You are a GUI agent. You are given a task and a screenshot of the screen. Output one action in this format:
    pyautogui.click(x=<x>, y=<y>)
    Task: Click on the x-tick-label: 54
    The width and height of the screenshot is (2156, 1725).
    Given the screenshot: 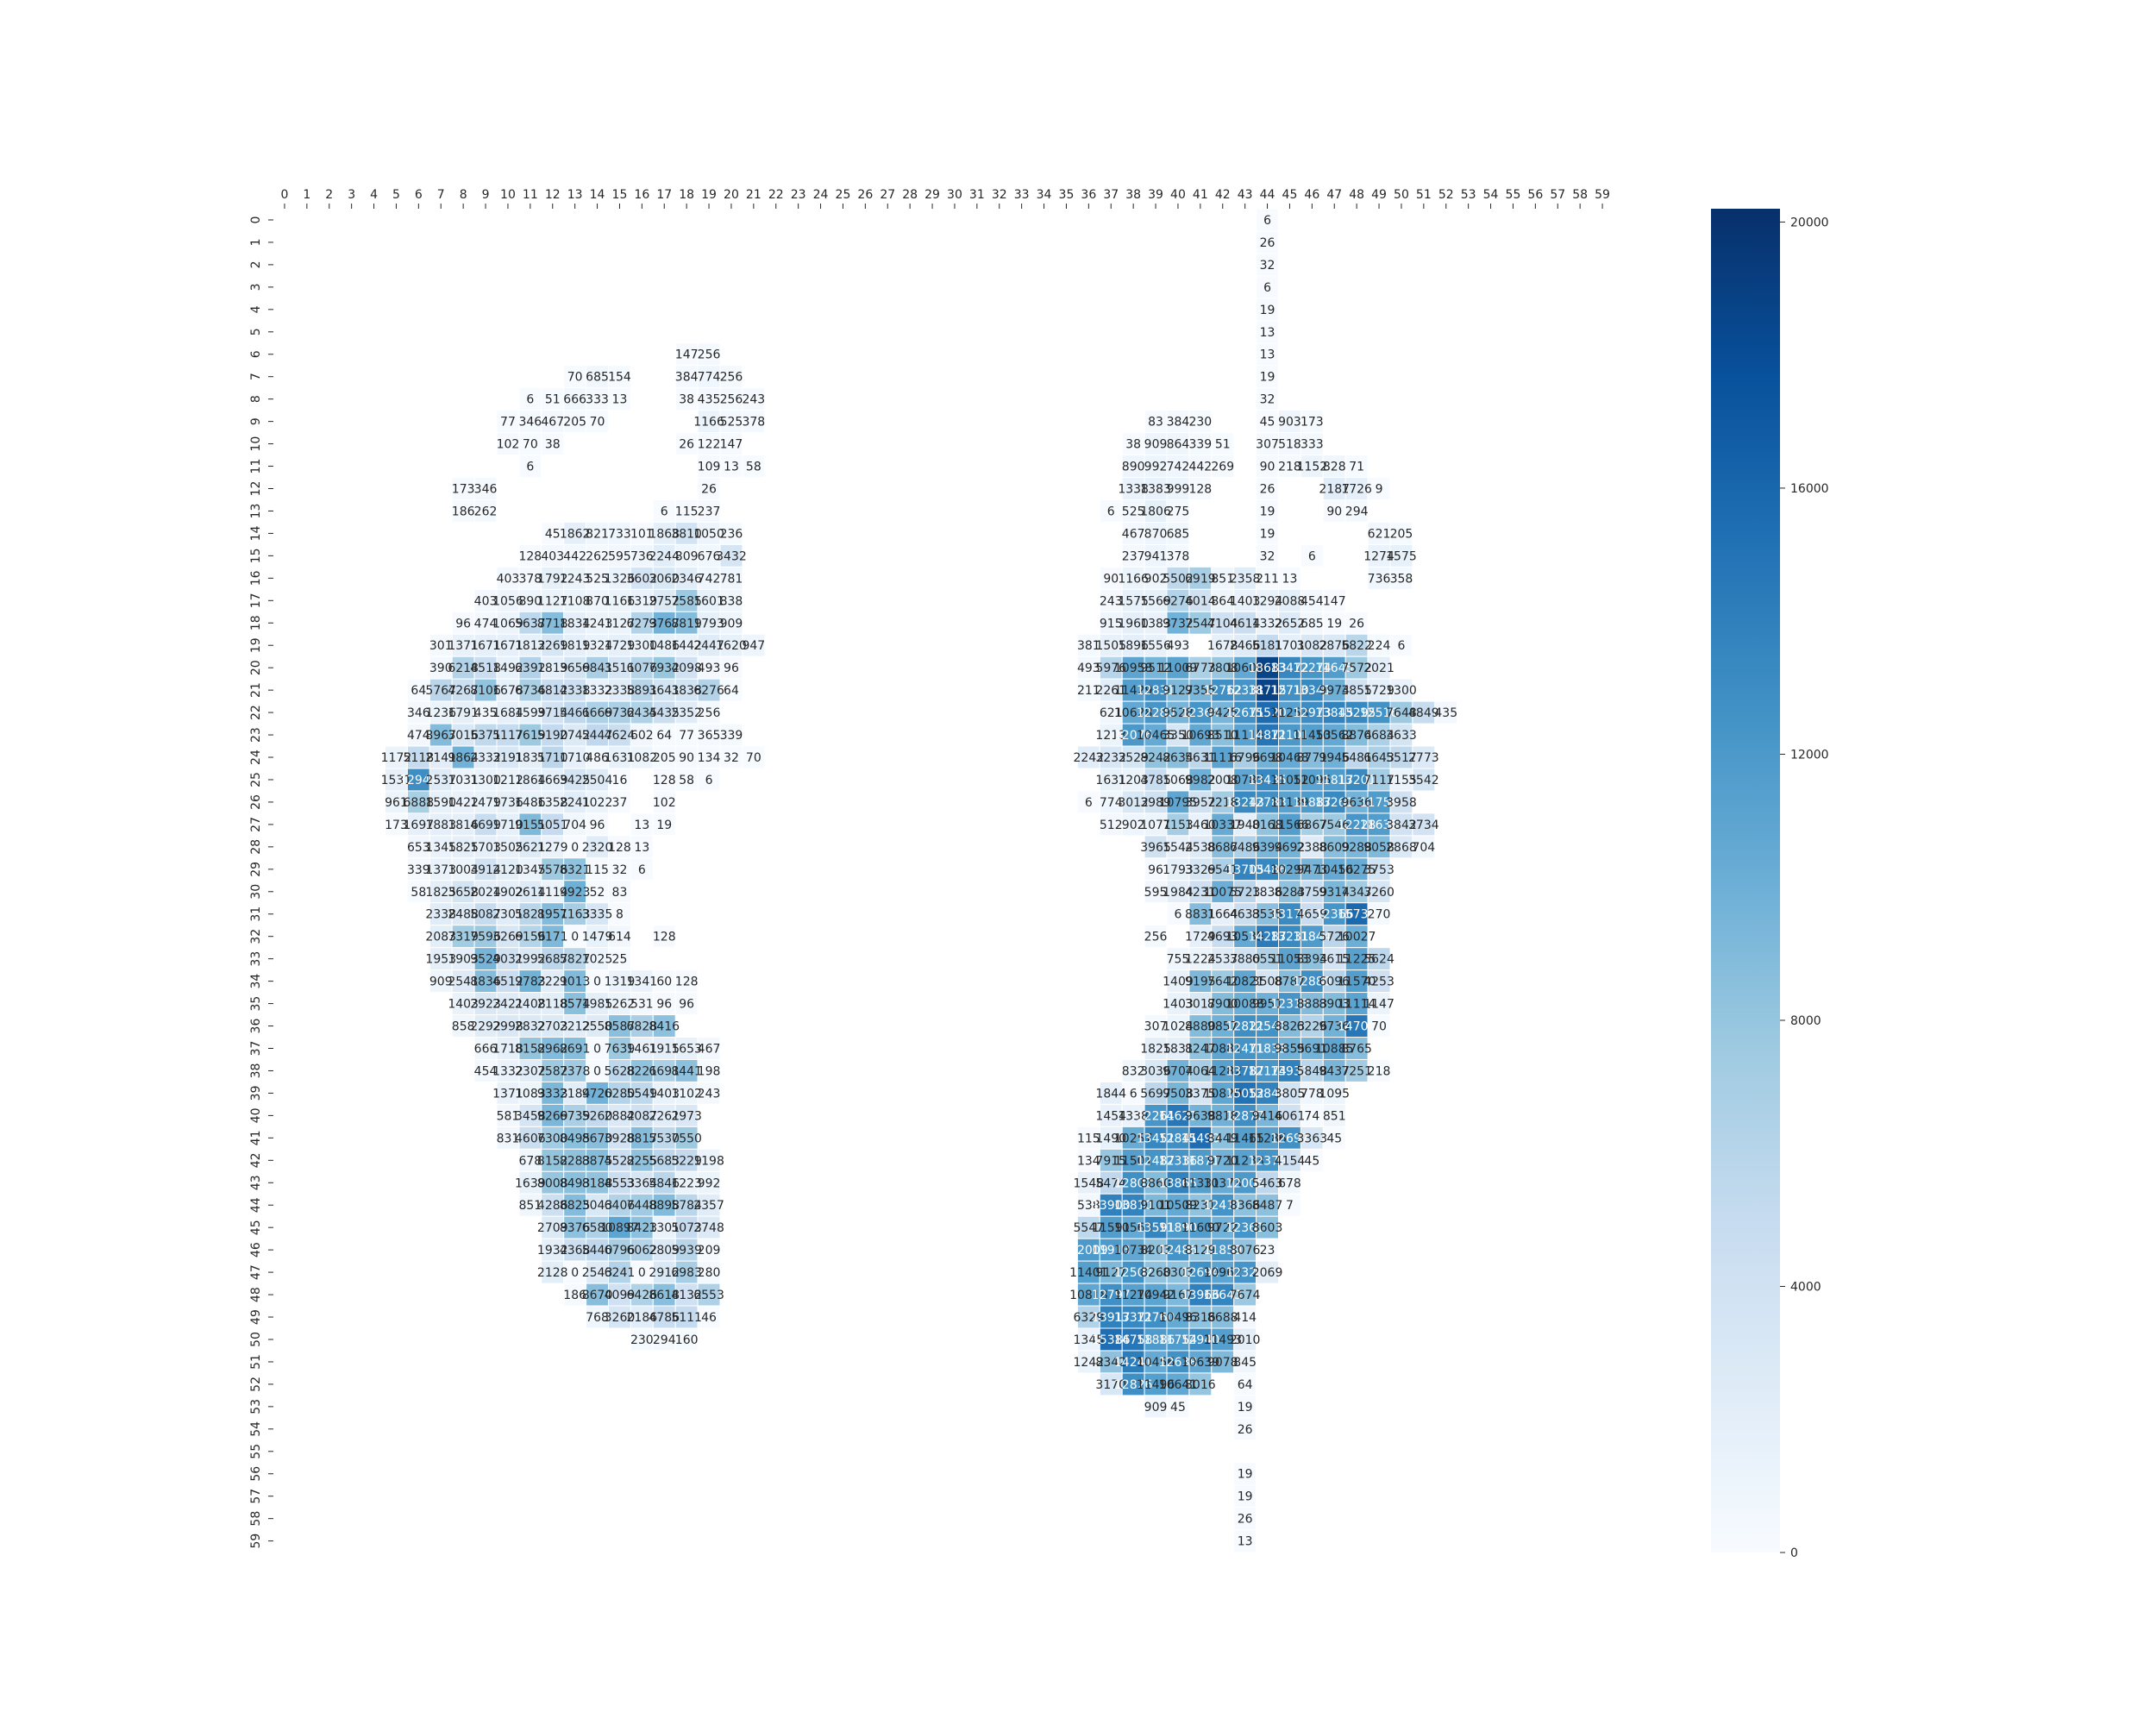 What is the action you would take?
    pyautogui.click(x=1491, y=195)
    